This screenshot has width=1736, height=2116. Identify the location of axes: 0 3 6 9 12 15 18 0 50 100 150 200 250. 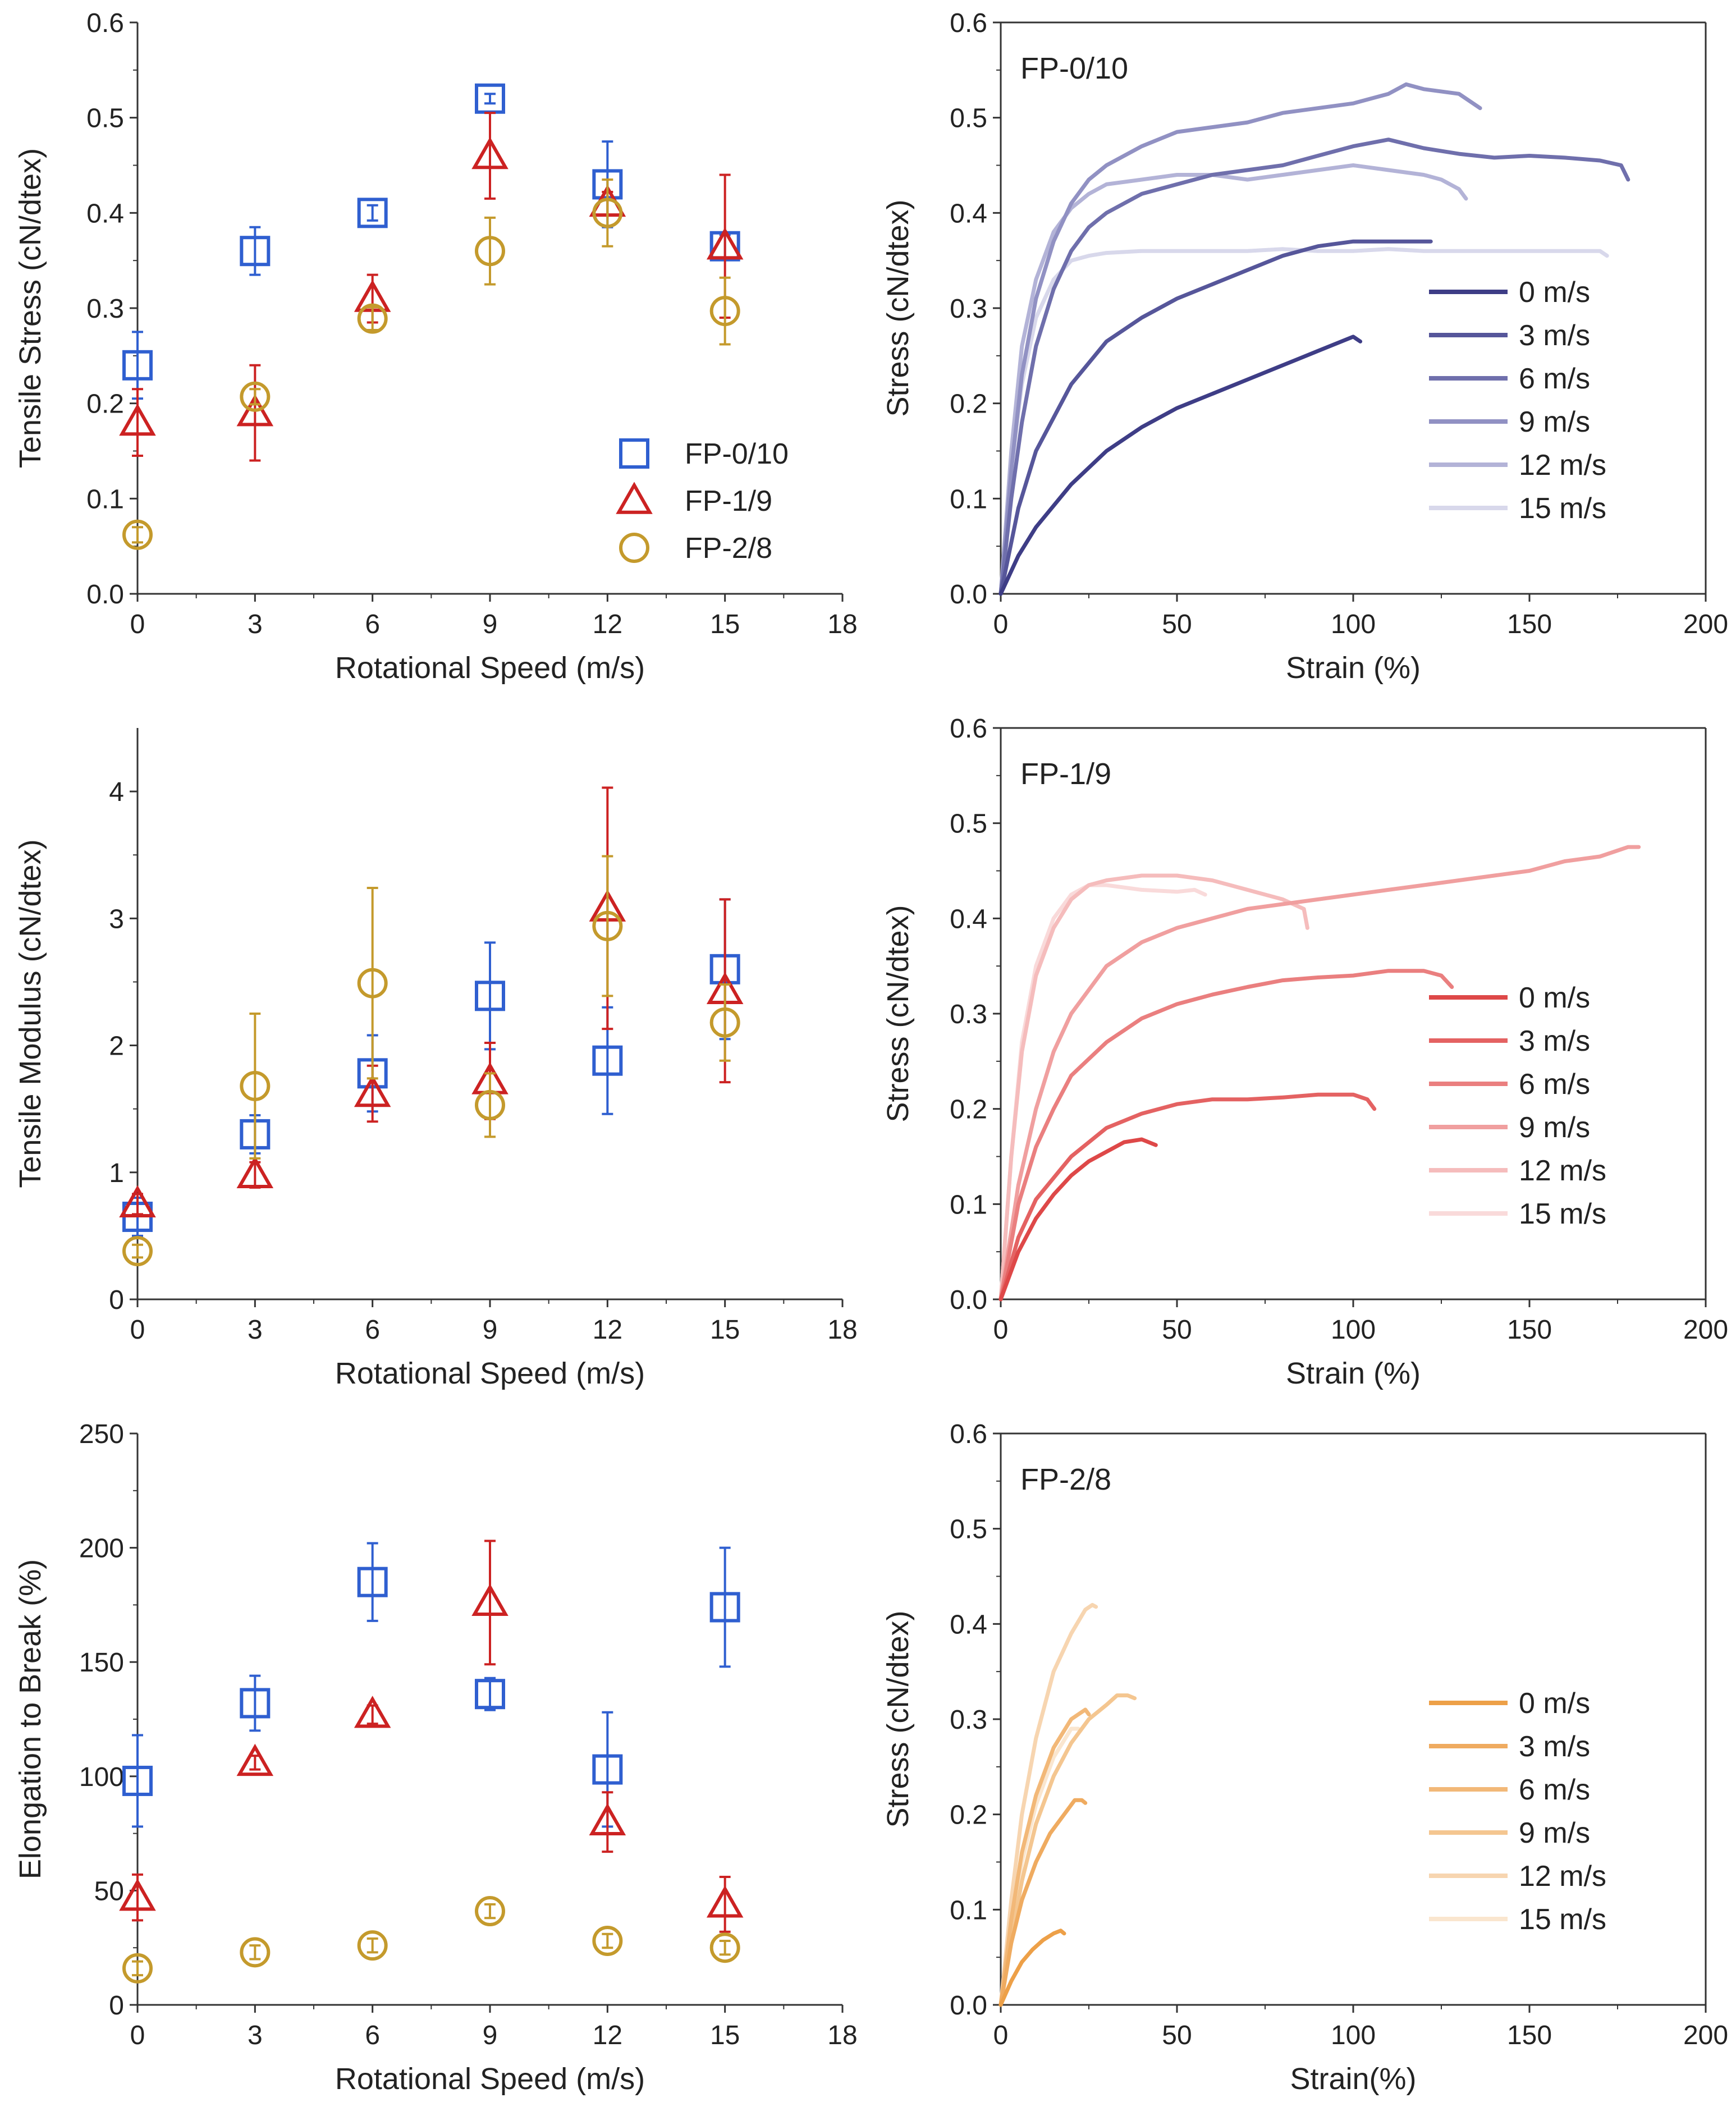
(469, 1735).